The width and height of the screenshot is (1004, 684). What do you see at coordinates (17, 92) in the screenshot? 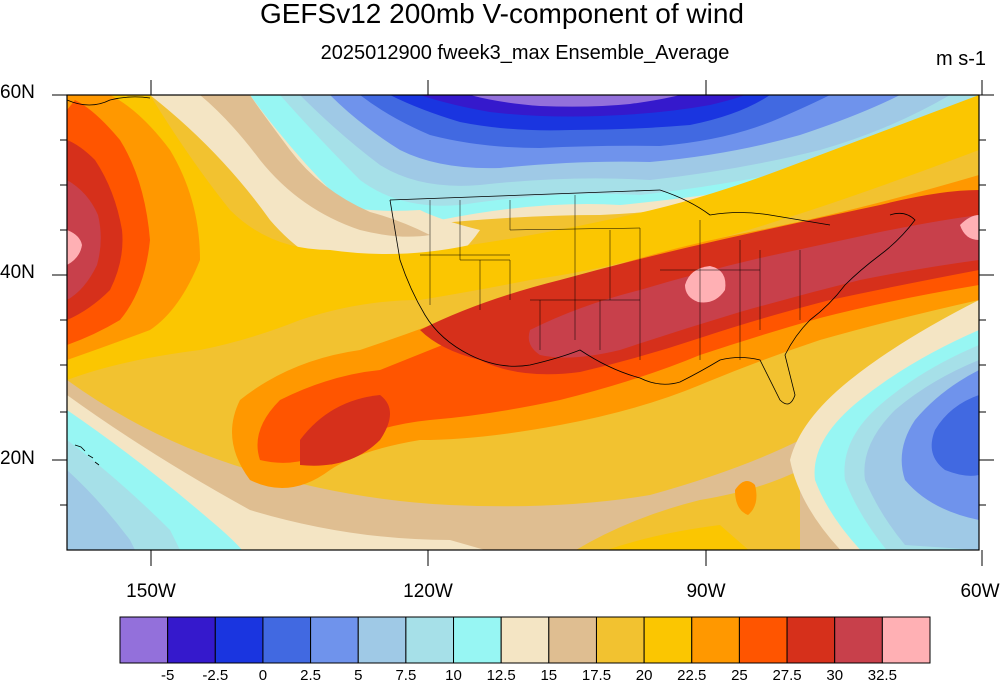
I see `lat-label-60n: 60N` at bounding box center [17, 92].